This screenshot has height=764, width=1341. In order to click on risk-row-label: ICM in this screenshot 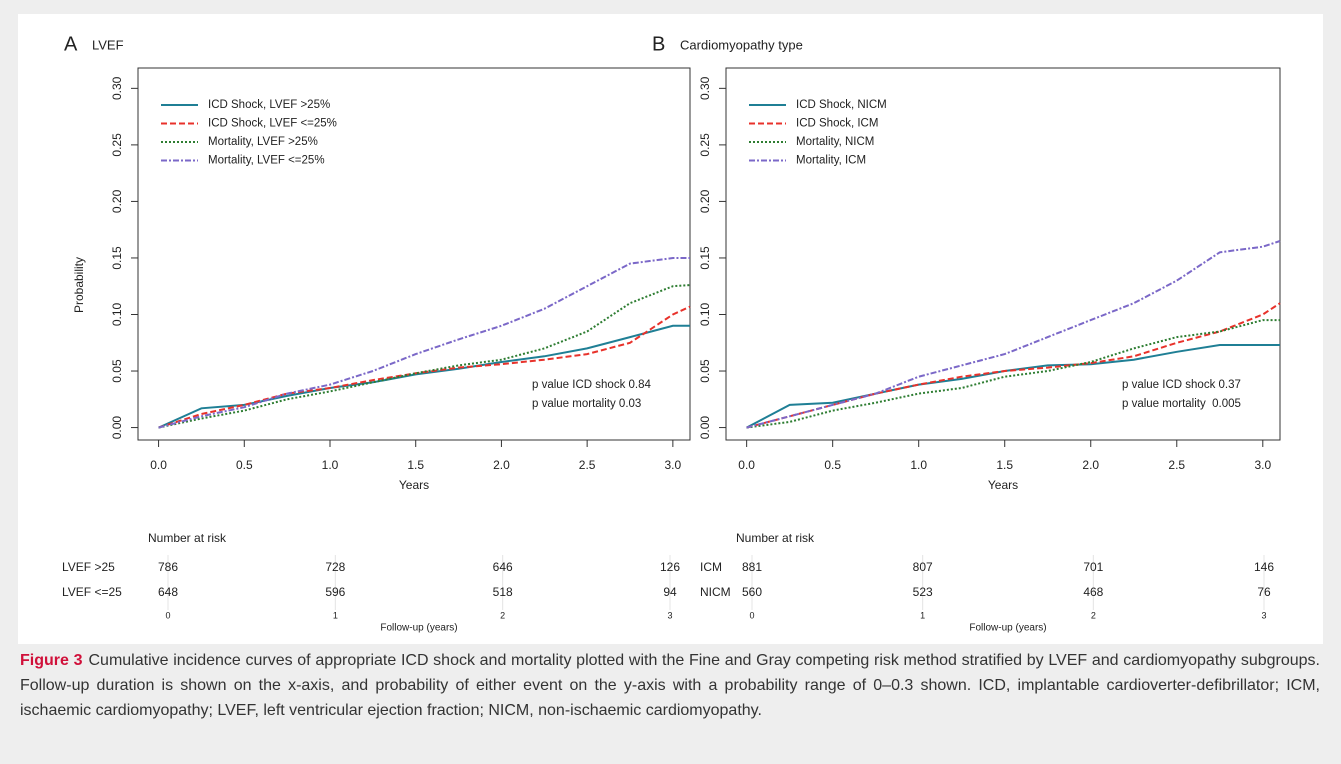, I will do `click(711, 567)`.